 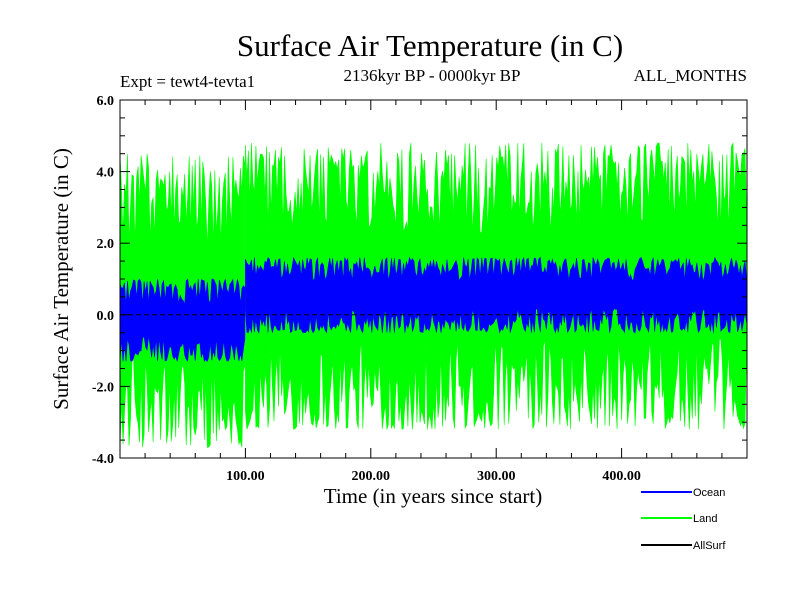 I want to click on y-tick-label: 4.0, so click(x=106, y=173).